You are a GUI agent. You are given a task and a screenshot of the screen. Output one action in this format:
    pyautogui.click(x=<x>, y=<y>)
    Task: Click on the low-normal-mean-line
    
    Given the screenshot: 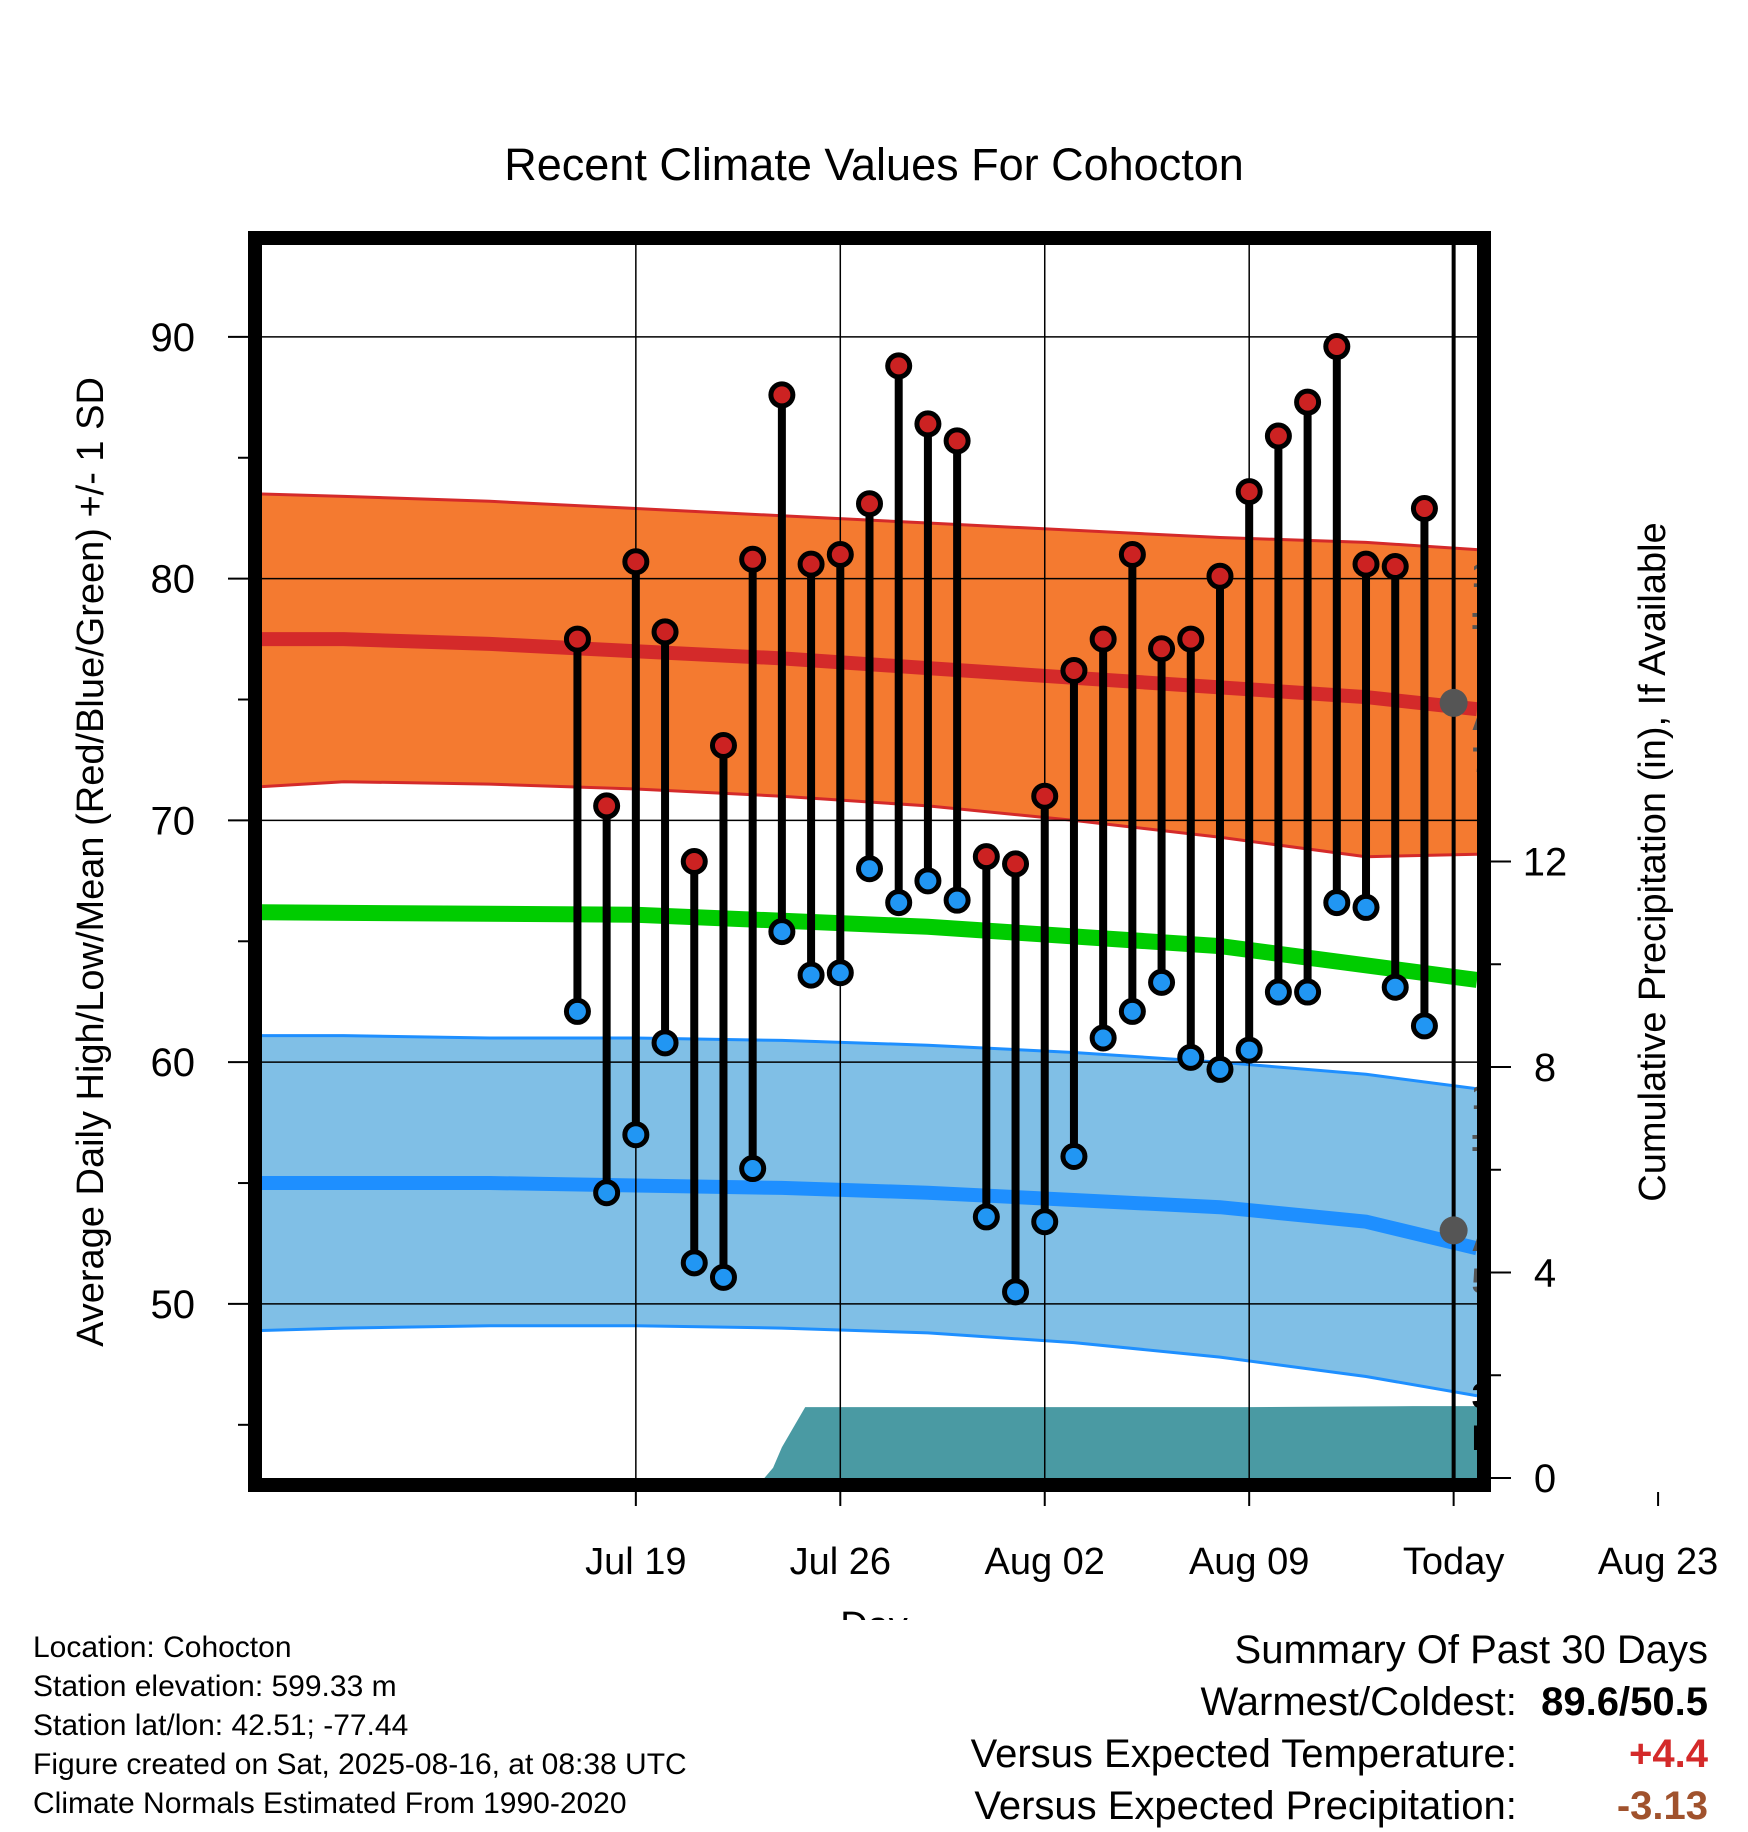 What is the action you would take?
    pyautogui.click(x=869, y=1216)
    